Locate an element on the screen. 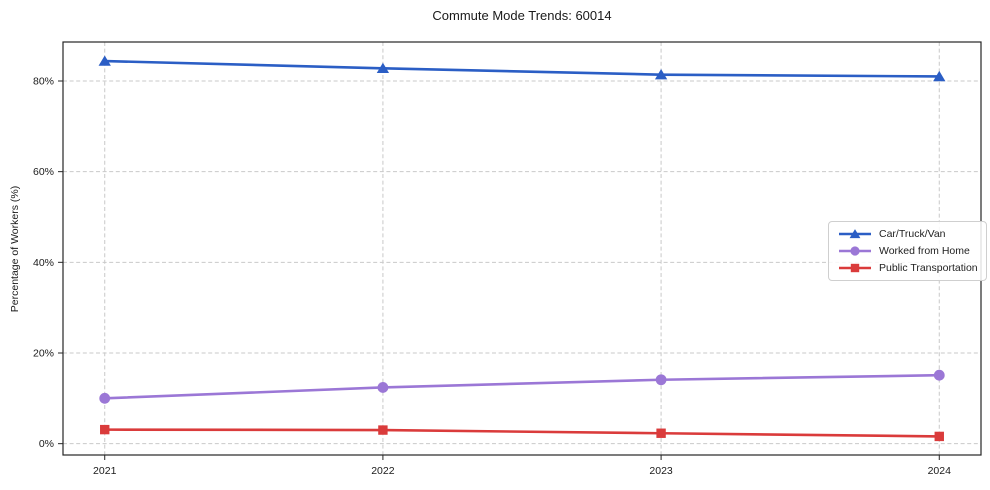 The image size is (990, 490). y-tick-label: 20% is located at coordinates (43, 353).